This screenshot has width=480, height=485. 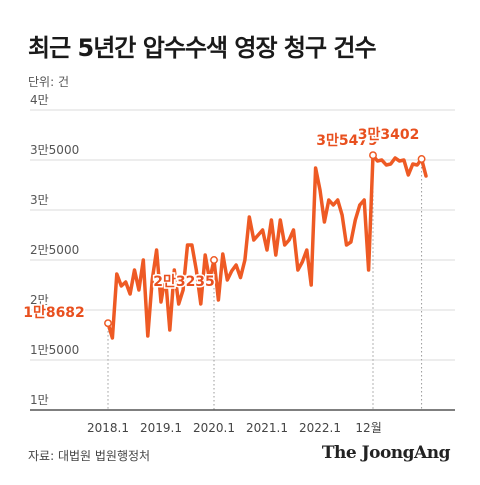 What do you see at coordinates (39, 300) in the screenshot?
I see `y-tick-label: 2만` at bounding box center [39, 300].